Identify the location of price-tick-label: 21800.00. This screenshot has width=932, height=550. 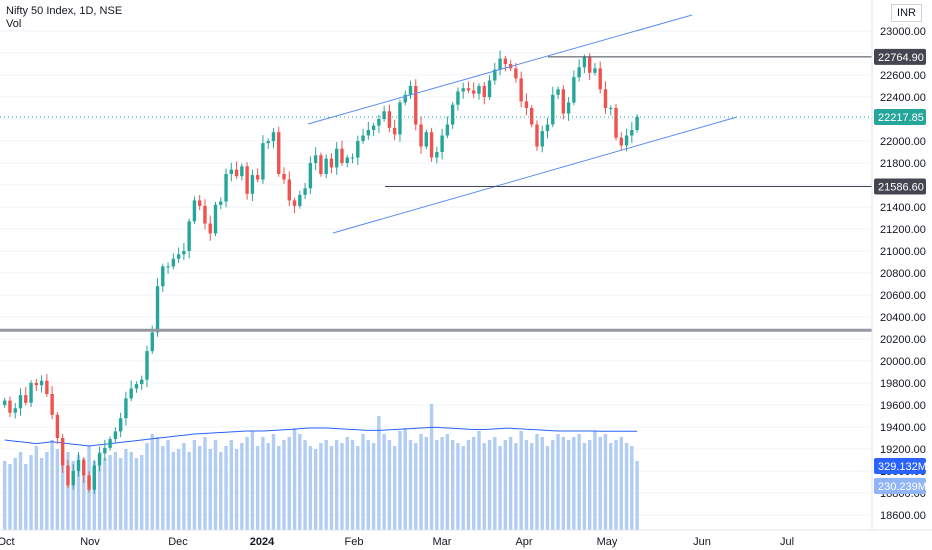
(903, 164).